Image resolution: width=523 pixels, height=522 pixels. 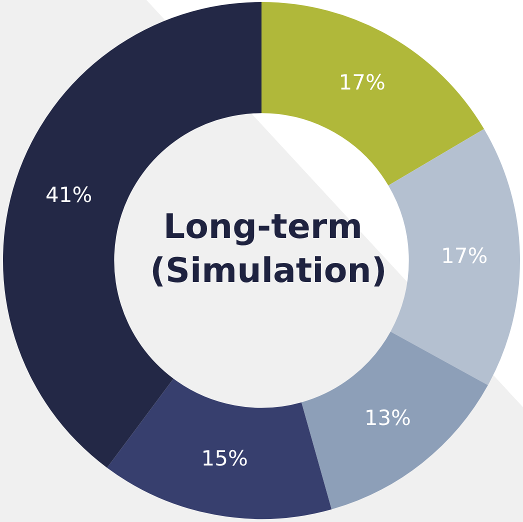 I want to click on data-label: 41%, so click(x=69, y=195).